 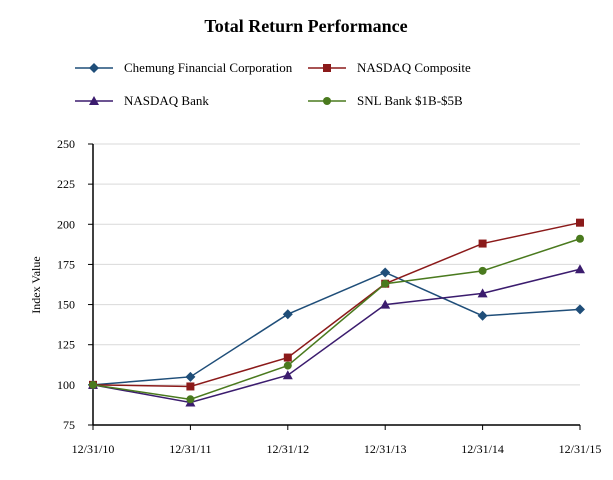 I want to click on y-tick-label: 125, so click(x=66, y=345).